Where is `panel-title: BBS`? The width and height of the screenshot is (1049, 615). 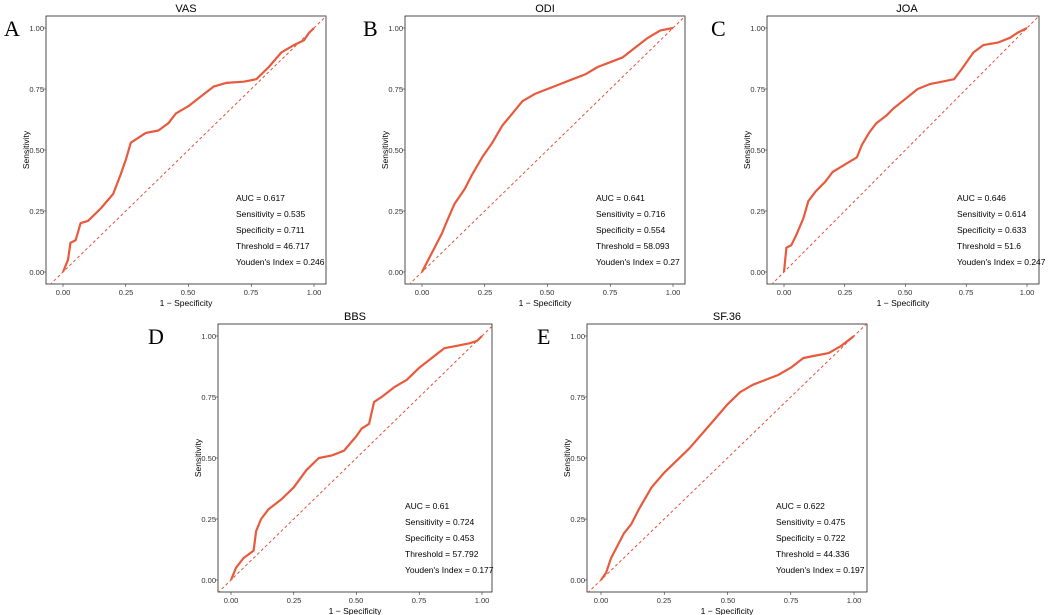
panel-title: BBS is located at coordinates (355, 317).